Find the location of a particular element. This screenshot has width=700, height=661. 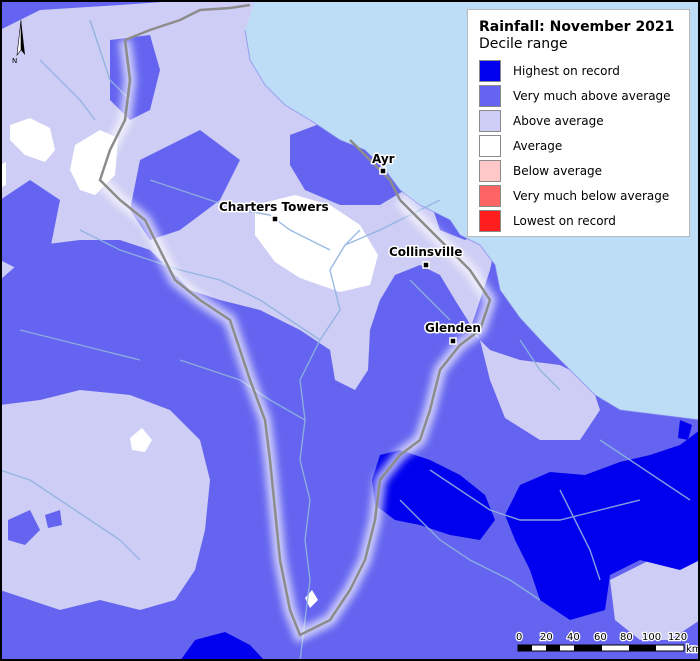

legend-item-label: Below average is located at coordinates (558, 170).